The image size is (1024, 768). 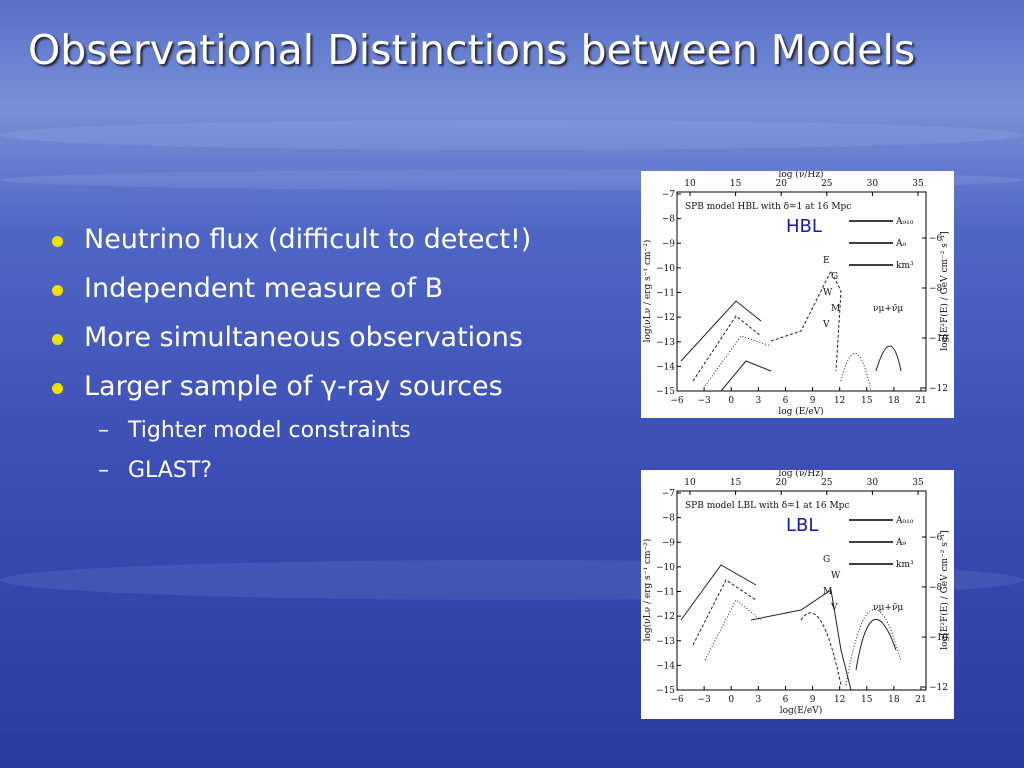 What do you see at coordinates (665, 392) in the screenshot?
I see `left-tick-label: −15` at bounding box center [665, 392].